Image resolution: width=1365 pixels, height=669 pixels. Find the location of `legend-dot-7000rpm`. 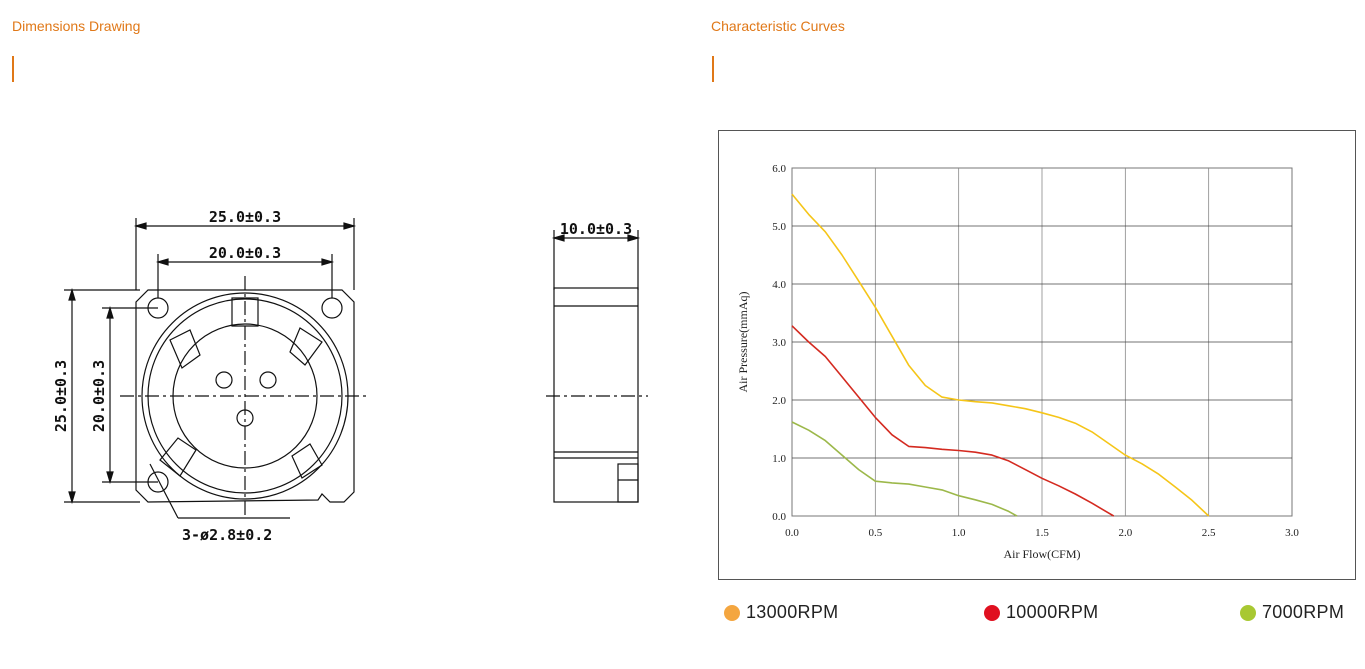

legend-dot-7000rpm is located at coordinates (1248, 612).